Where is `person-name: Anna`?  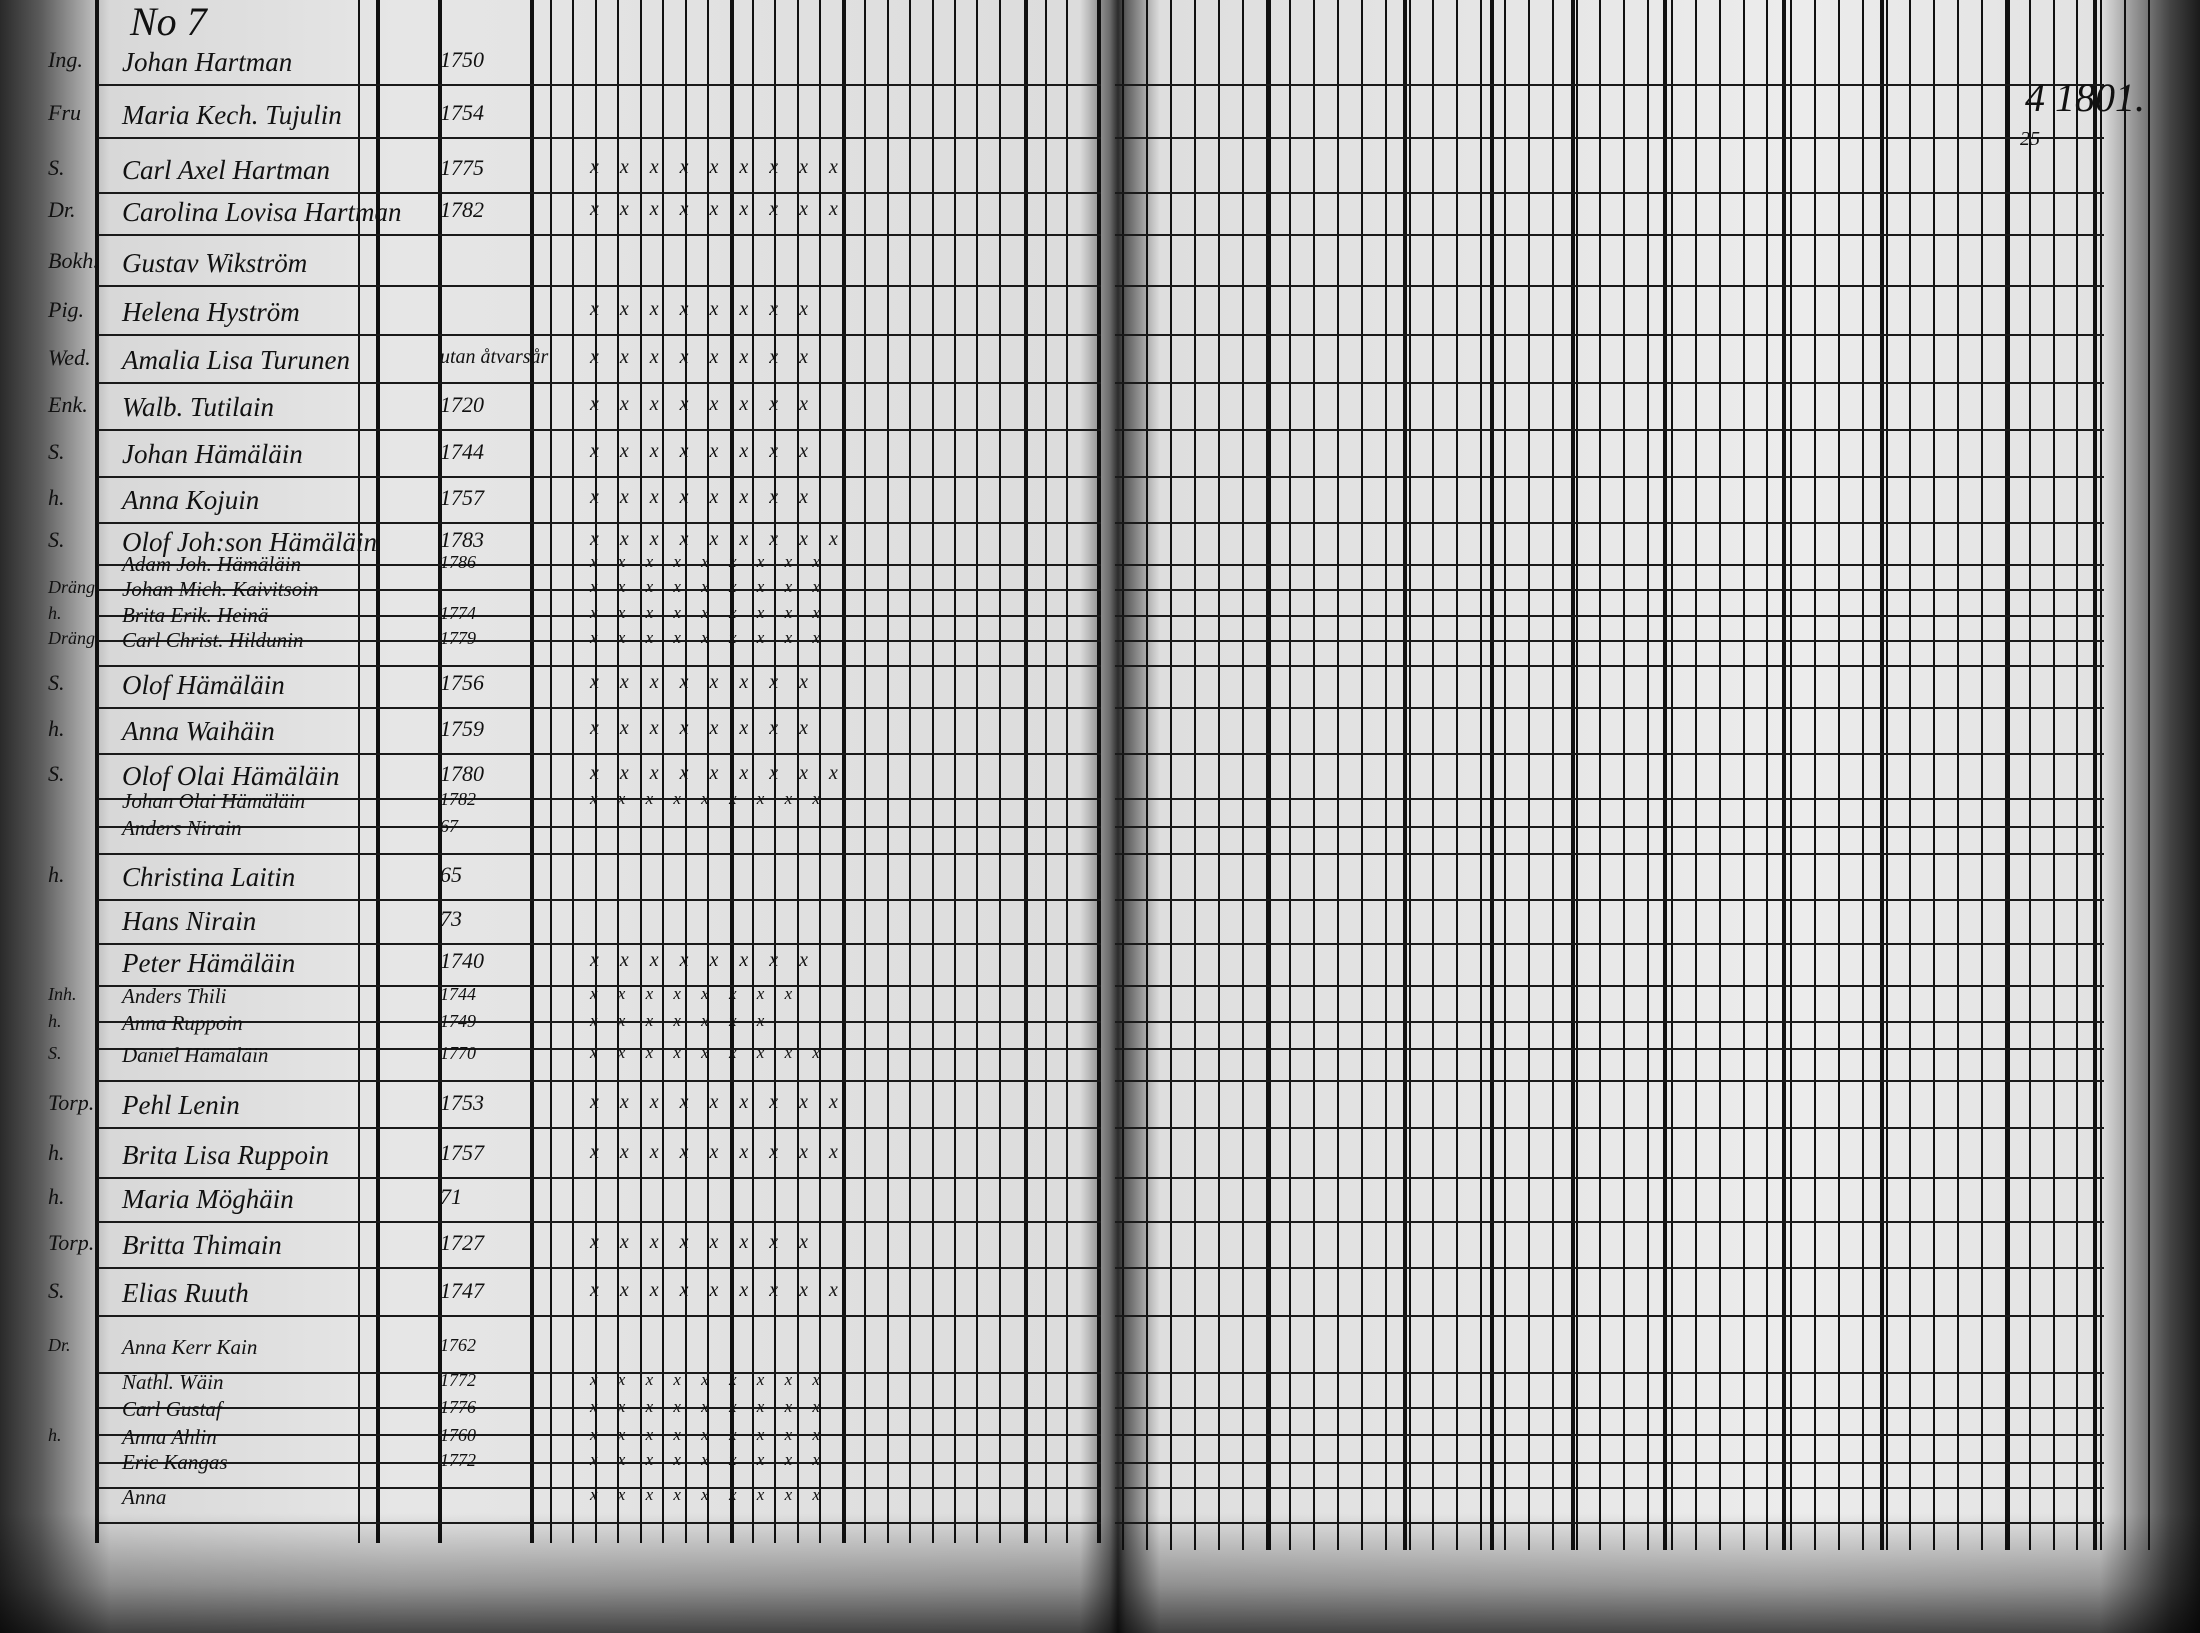
person-name: Anna is located at coordinates (144, 1497).